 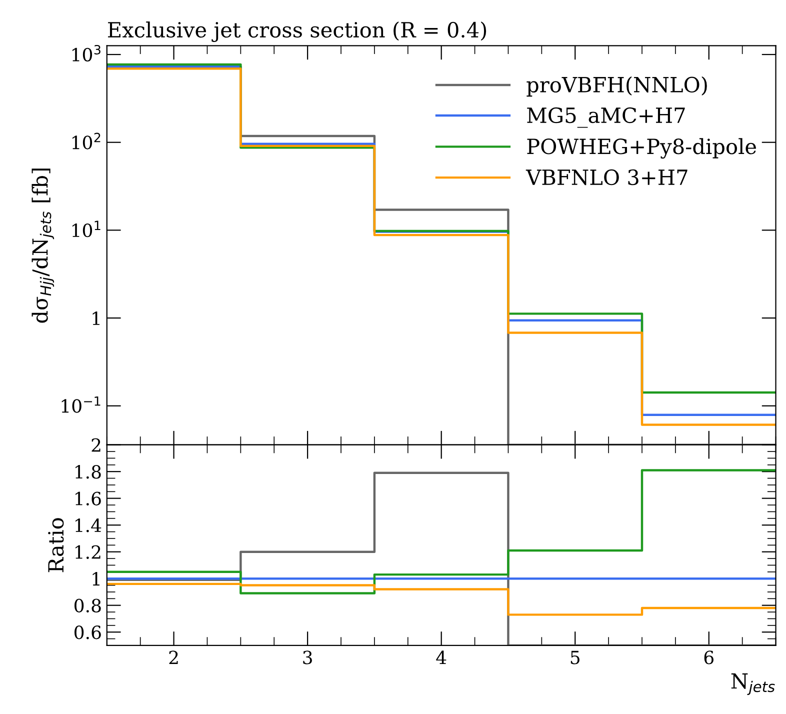 What do you see at coordinates (575, 657) in the screenshot?
I see `x-tick-label: 5` at bounding box center [575, 657].